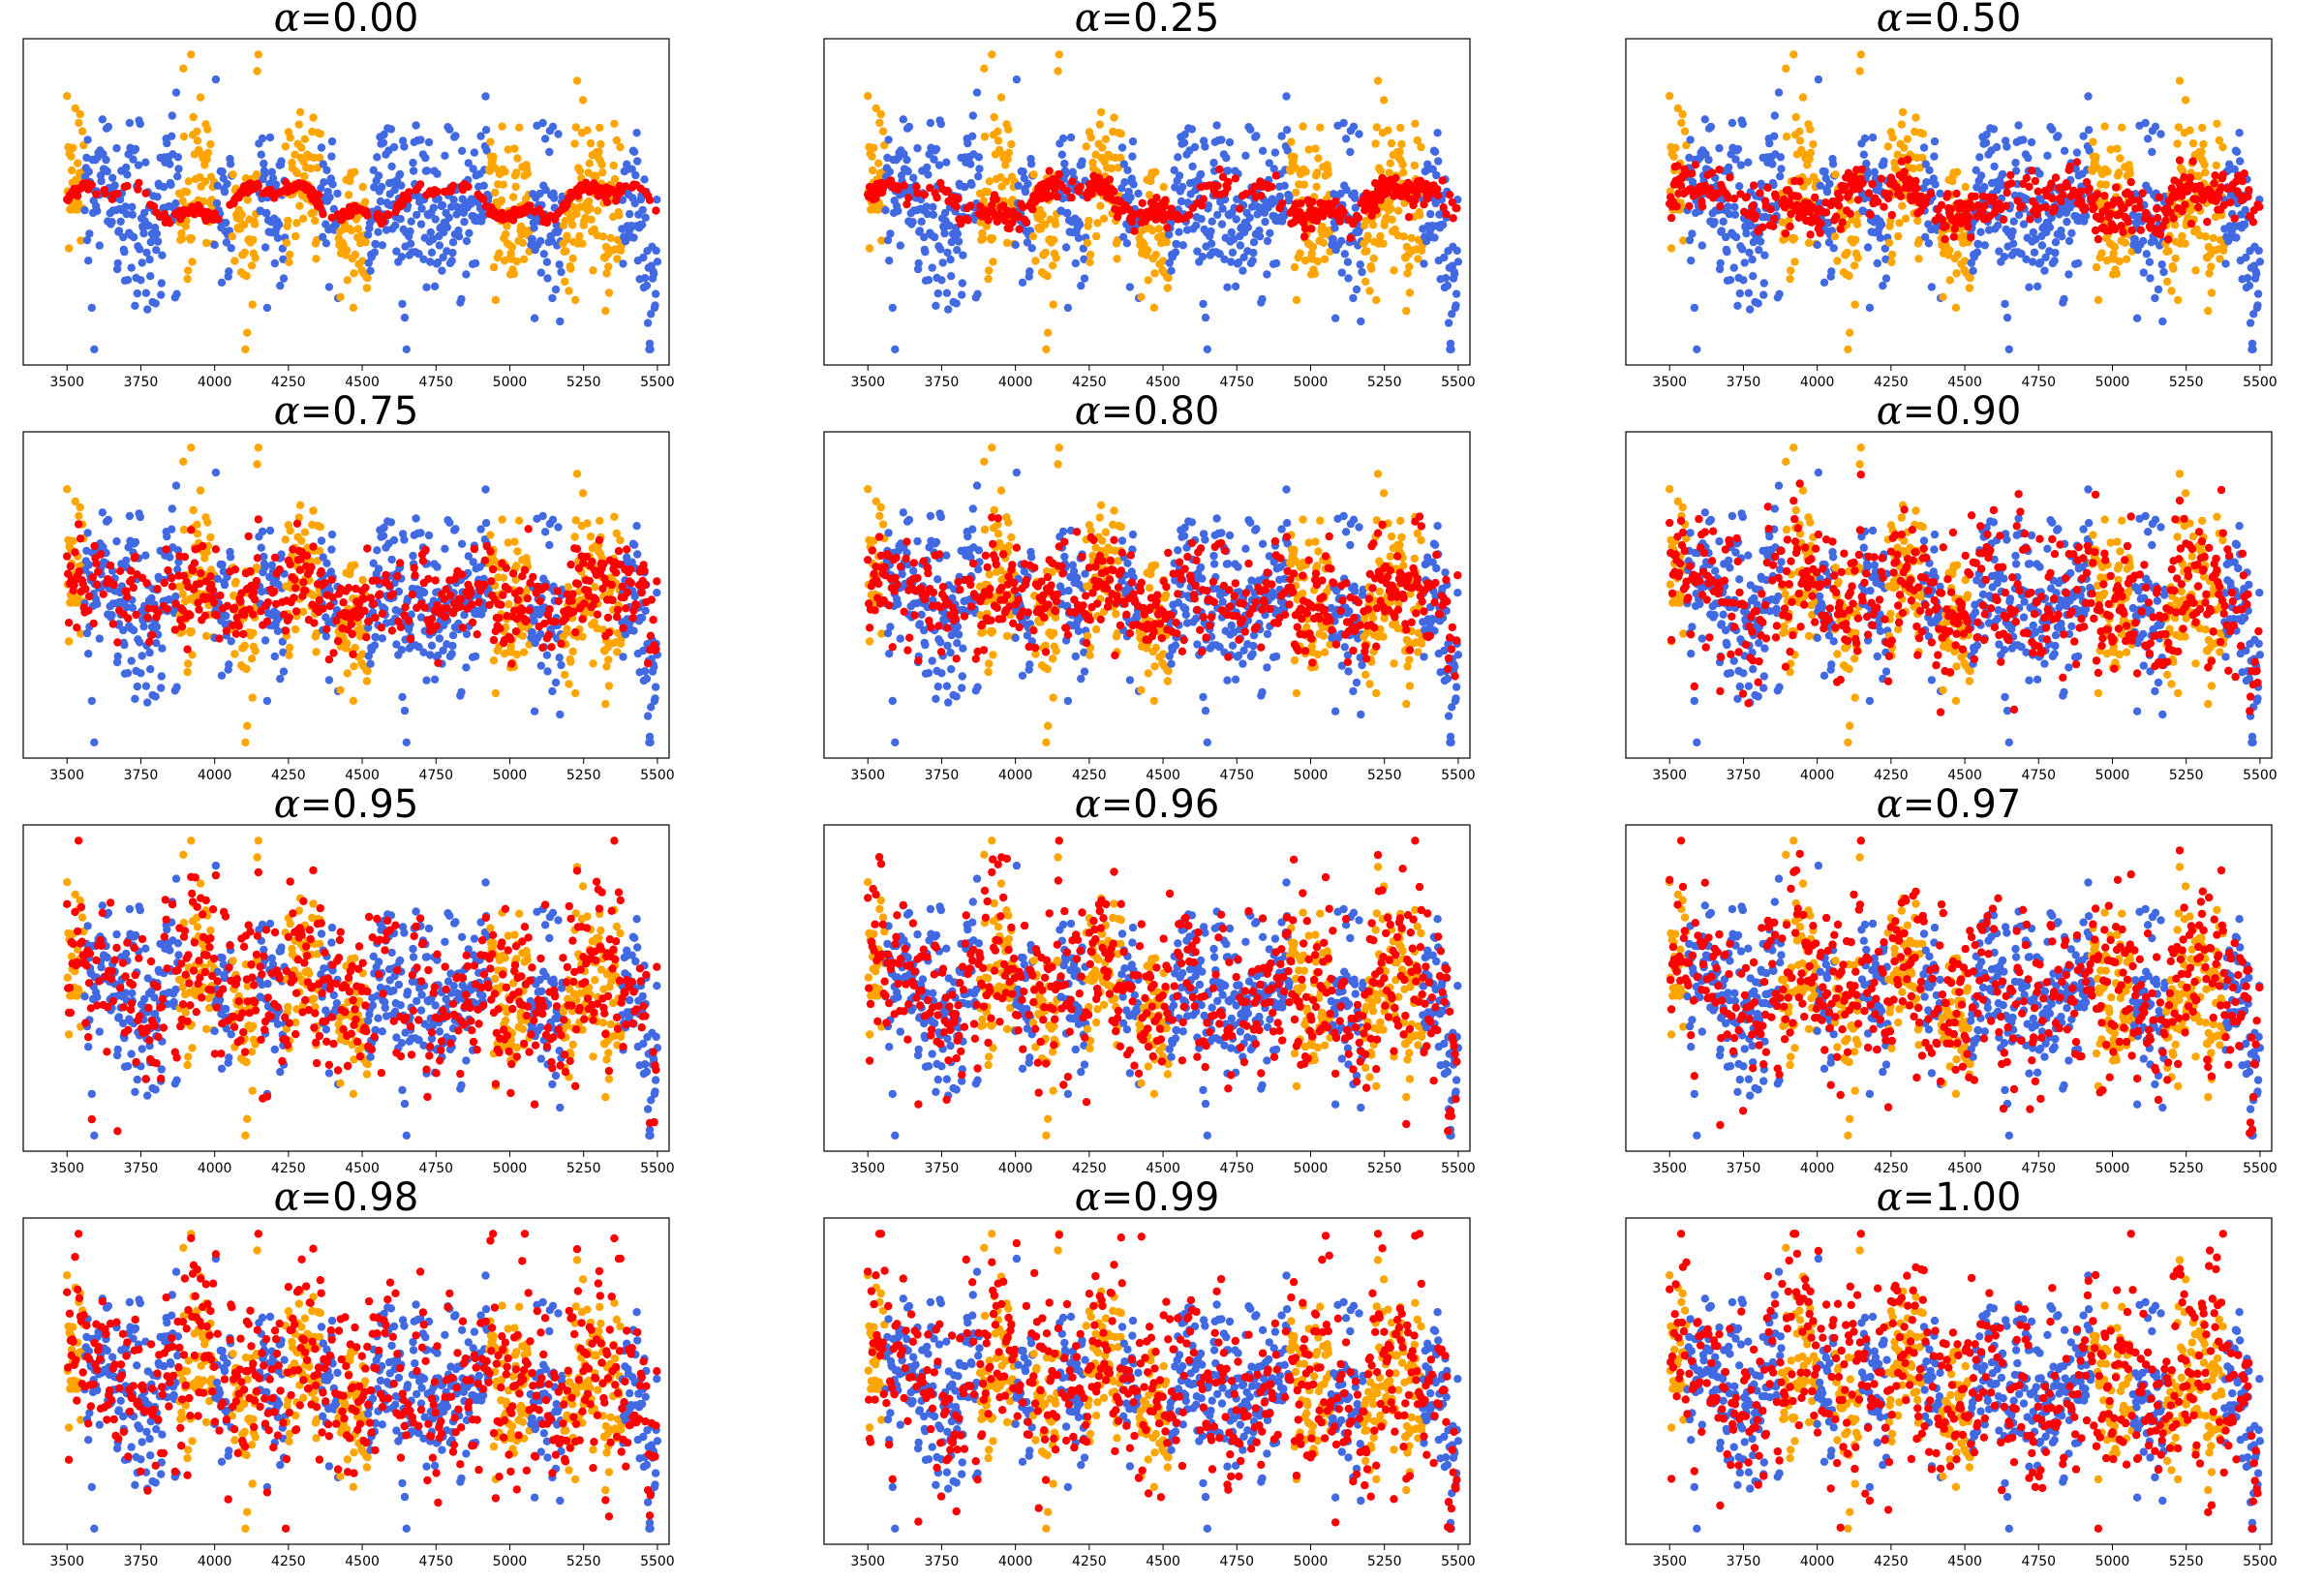 The image size is (2324, 1583). I want to click on x-tick-label: 4000, so click(215, 382).